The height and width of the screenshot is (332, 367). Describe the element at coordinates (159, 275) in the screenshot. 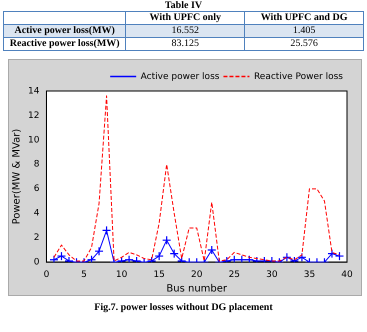

I see `x-tick-label: 15` at that location.